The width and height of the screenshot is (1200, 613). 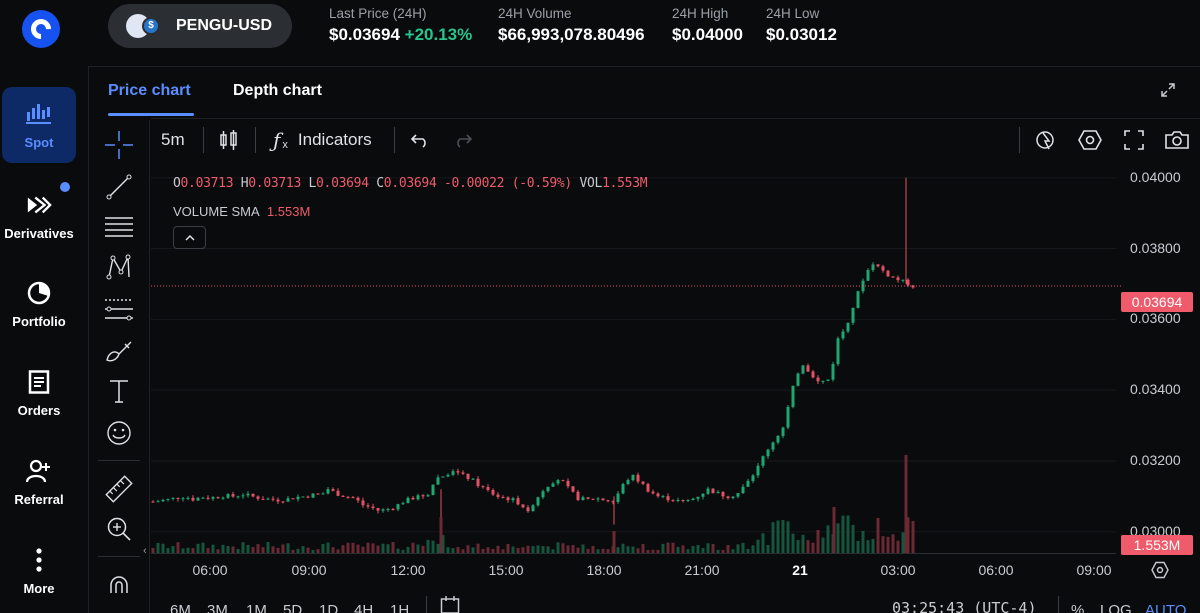 I want to click on nav-label: Spot, so click(x=39, y=142).